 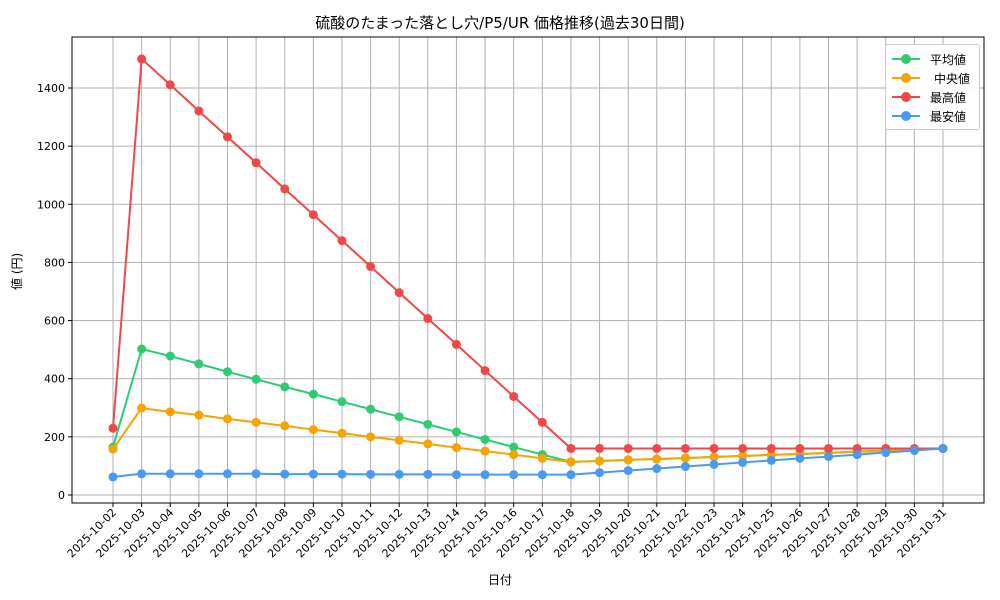 What do you see at coordinates (932, 78) in the screenshot?
I see `legend-item-median: 中央値` at bounding box center [932, 78].